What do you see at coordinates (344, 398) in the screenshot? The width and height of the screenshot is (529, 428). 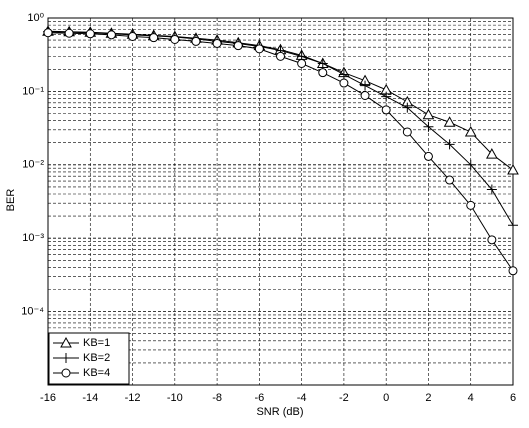 I see `x-tick-label: -2` at bounding box center [344, 398].